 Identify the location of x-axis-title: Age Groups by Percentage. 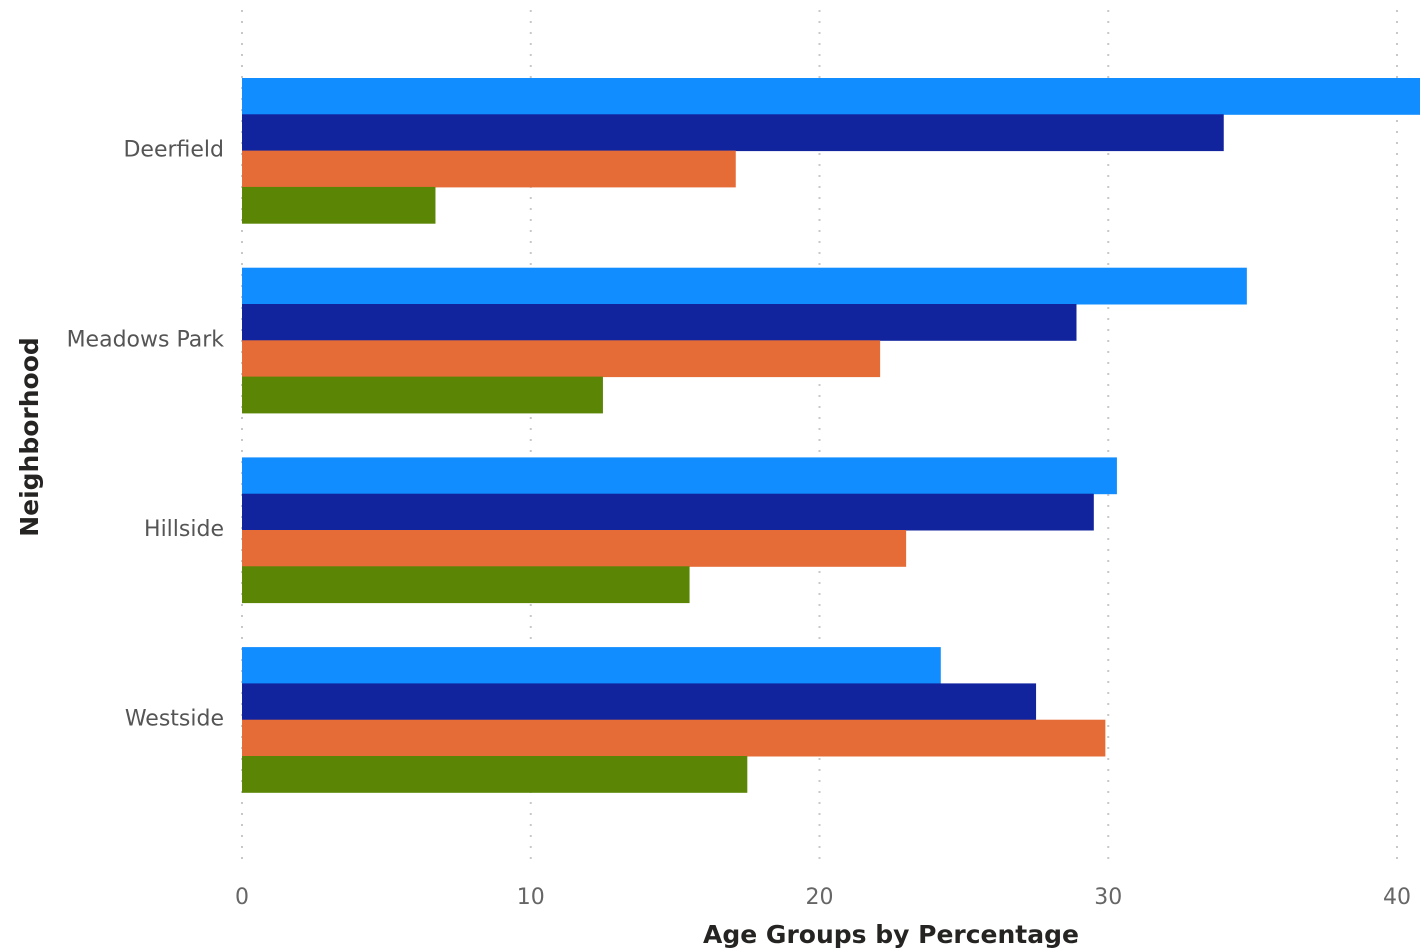
(891, 934).